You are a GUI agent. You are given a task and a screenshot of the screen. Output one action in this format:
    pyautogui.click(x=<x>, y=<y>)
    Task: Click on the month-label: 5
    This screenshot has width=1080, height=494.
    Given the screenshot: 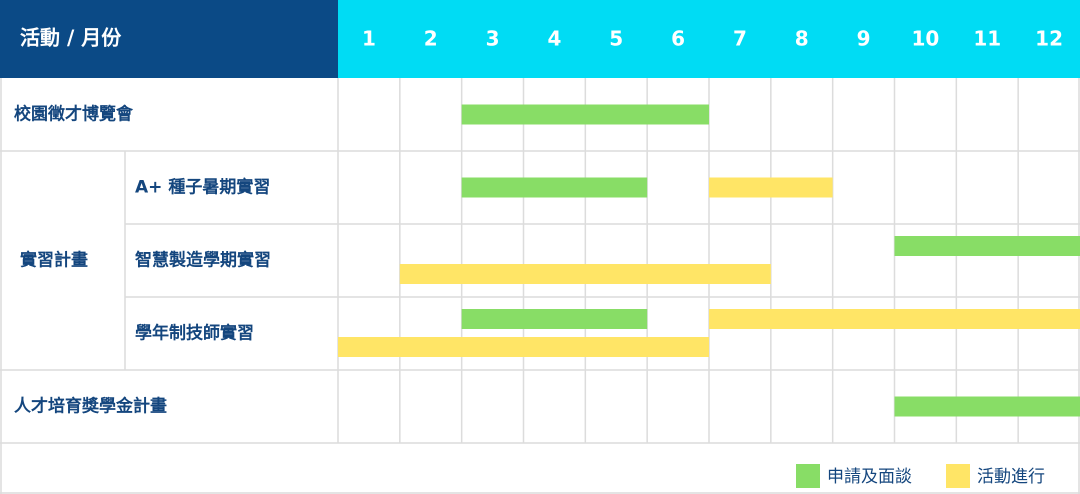 What is the action you would take?
    pyautogui.click(x=616, y=39)
    